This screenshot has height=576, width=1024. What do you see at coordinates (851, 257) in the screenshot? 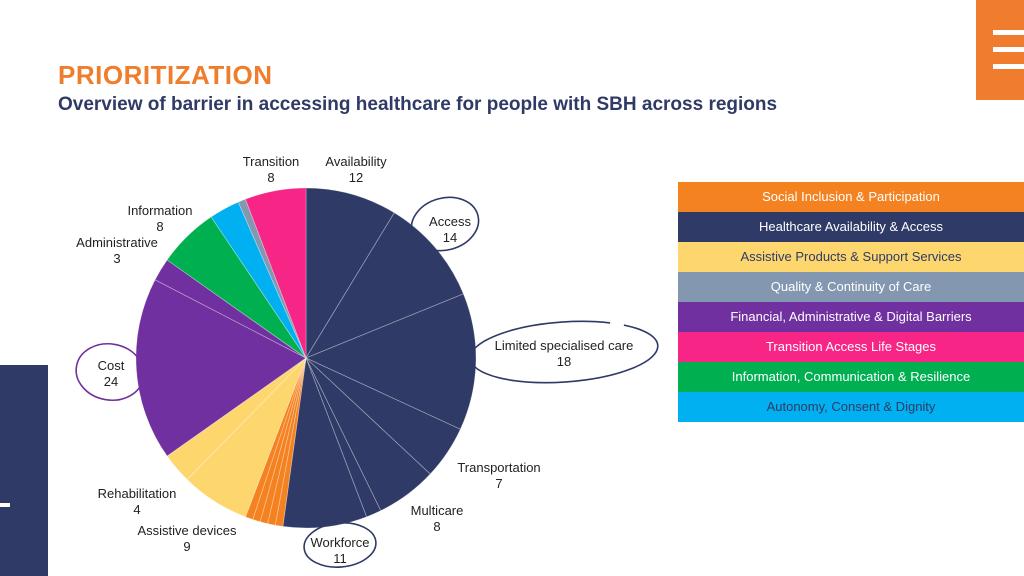
I see `legend-item: Assistive Products & Support Services` at bounding box center [851, 257].